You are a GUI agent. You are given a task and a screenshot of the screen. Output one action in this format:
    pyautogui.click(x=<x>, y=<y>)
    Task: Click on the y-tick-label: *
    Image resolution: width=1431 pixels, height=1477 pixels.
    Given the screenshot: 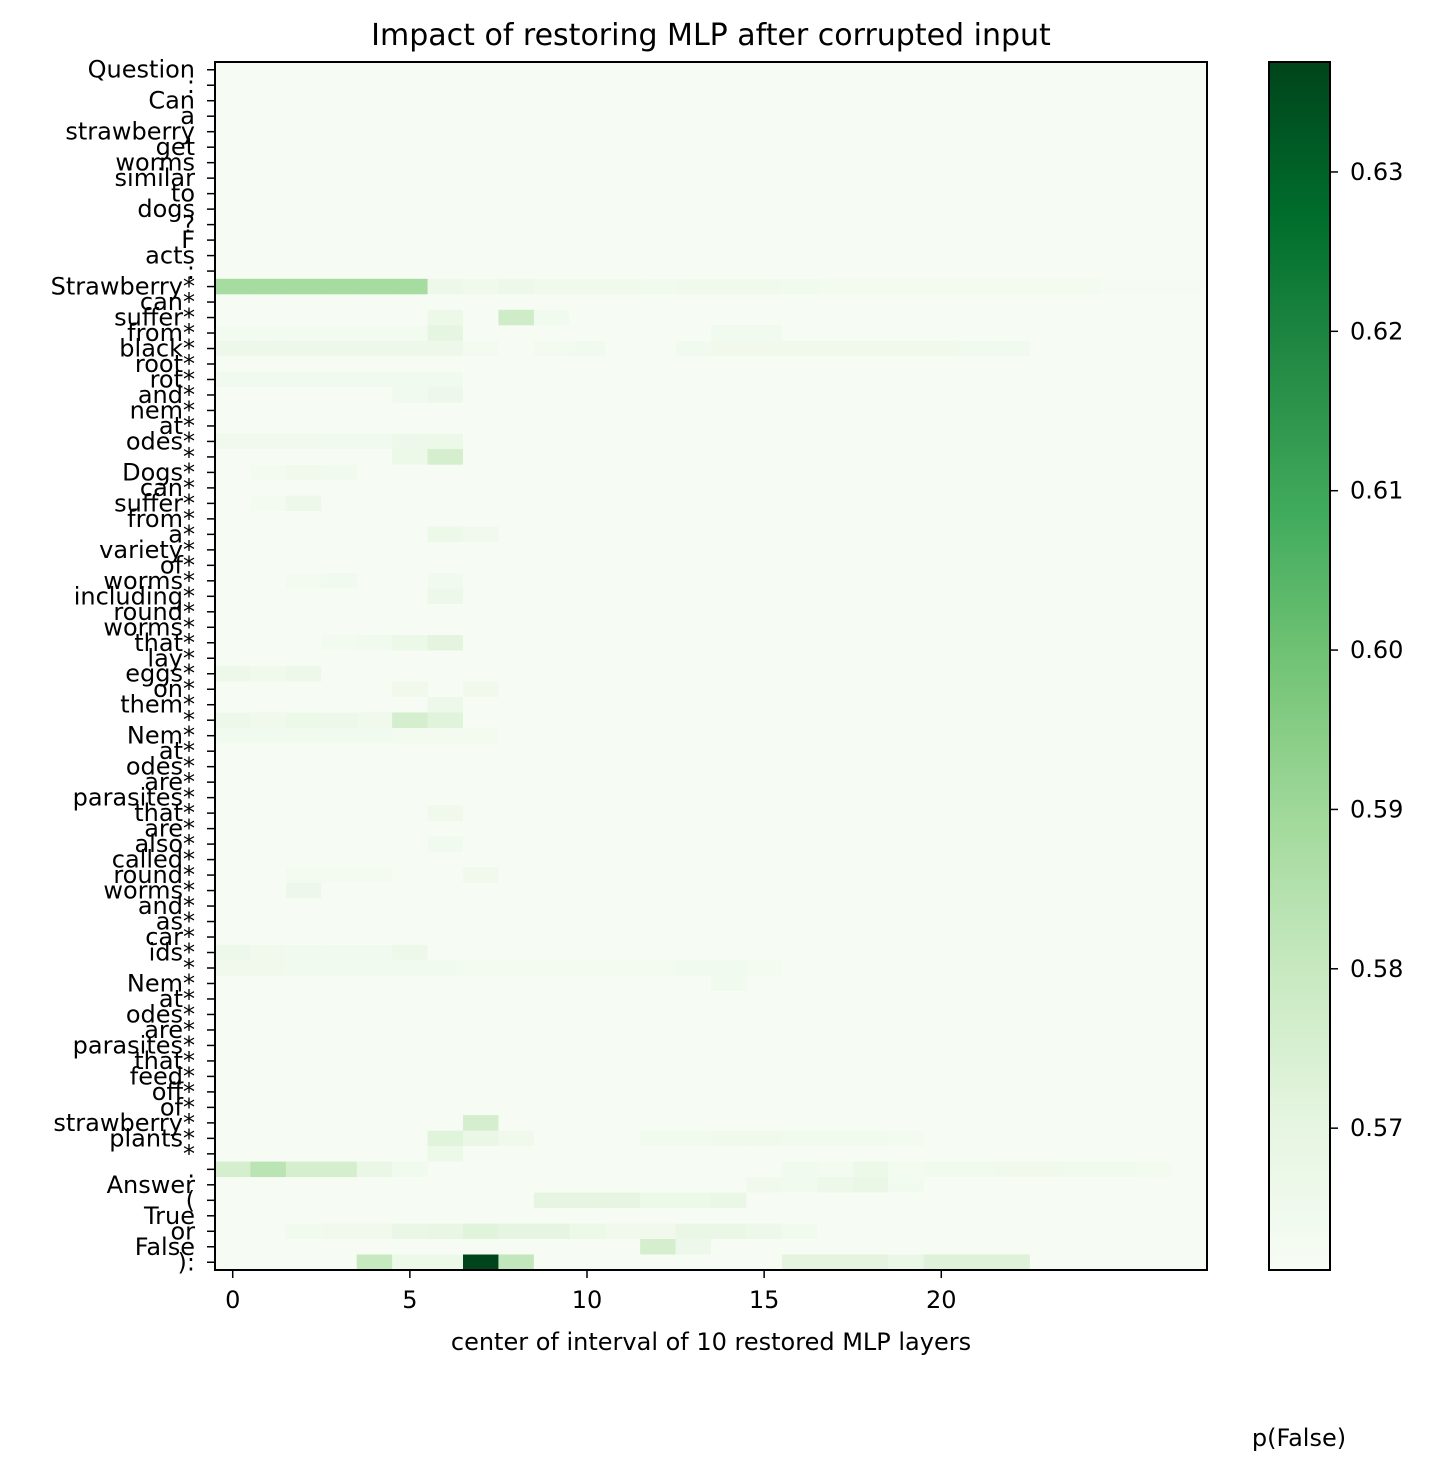 What is the action you would take?
    pyautogui.click(x=189, y=457)
    